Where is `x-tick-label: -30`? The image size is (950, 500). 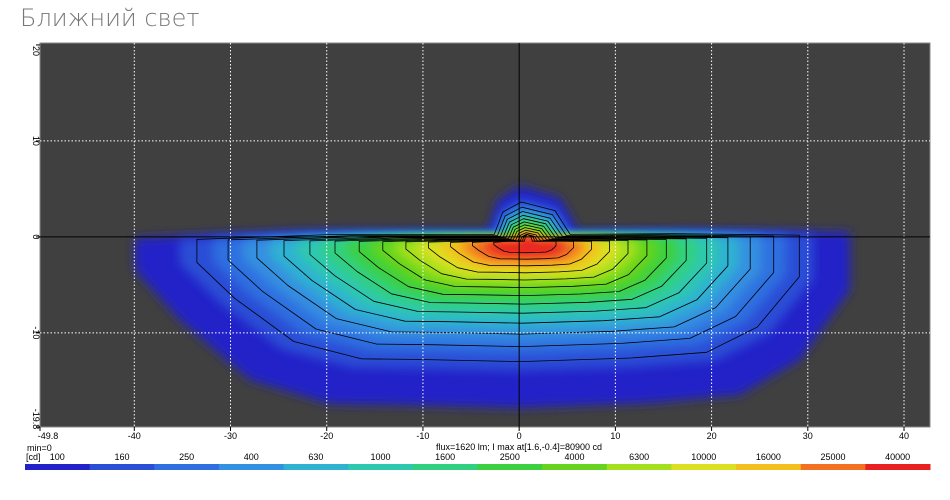 x-tick-label: -30 is located at coordinates (230, 436).